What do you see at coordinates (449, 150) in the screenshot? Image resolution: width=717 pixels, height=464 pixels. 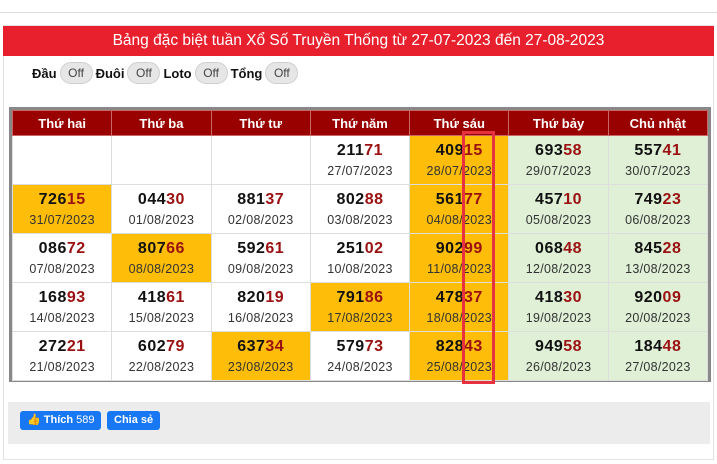 I see `number-head: 409` at bounding box center [449, 150].